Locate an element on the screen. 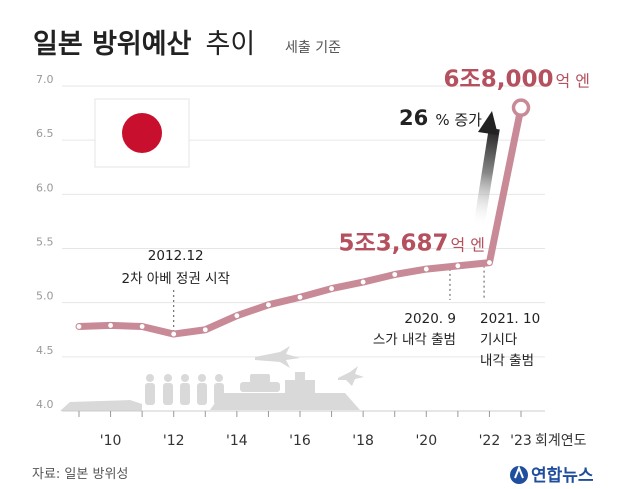  value-label-amount: 6조8,000 is located at coordinates (499, 80).